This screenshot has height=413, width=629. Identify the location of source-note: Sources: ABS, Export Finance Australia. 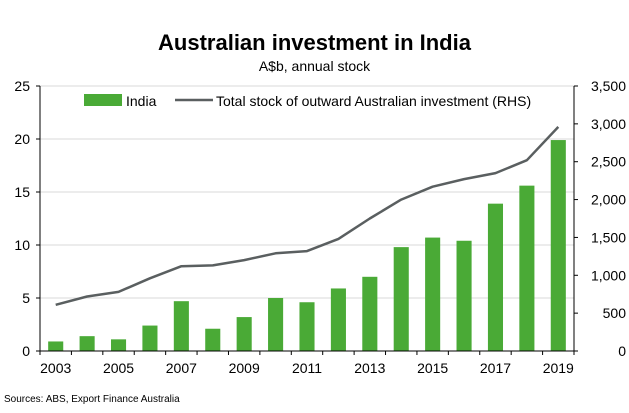
(92, 399).